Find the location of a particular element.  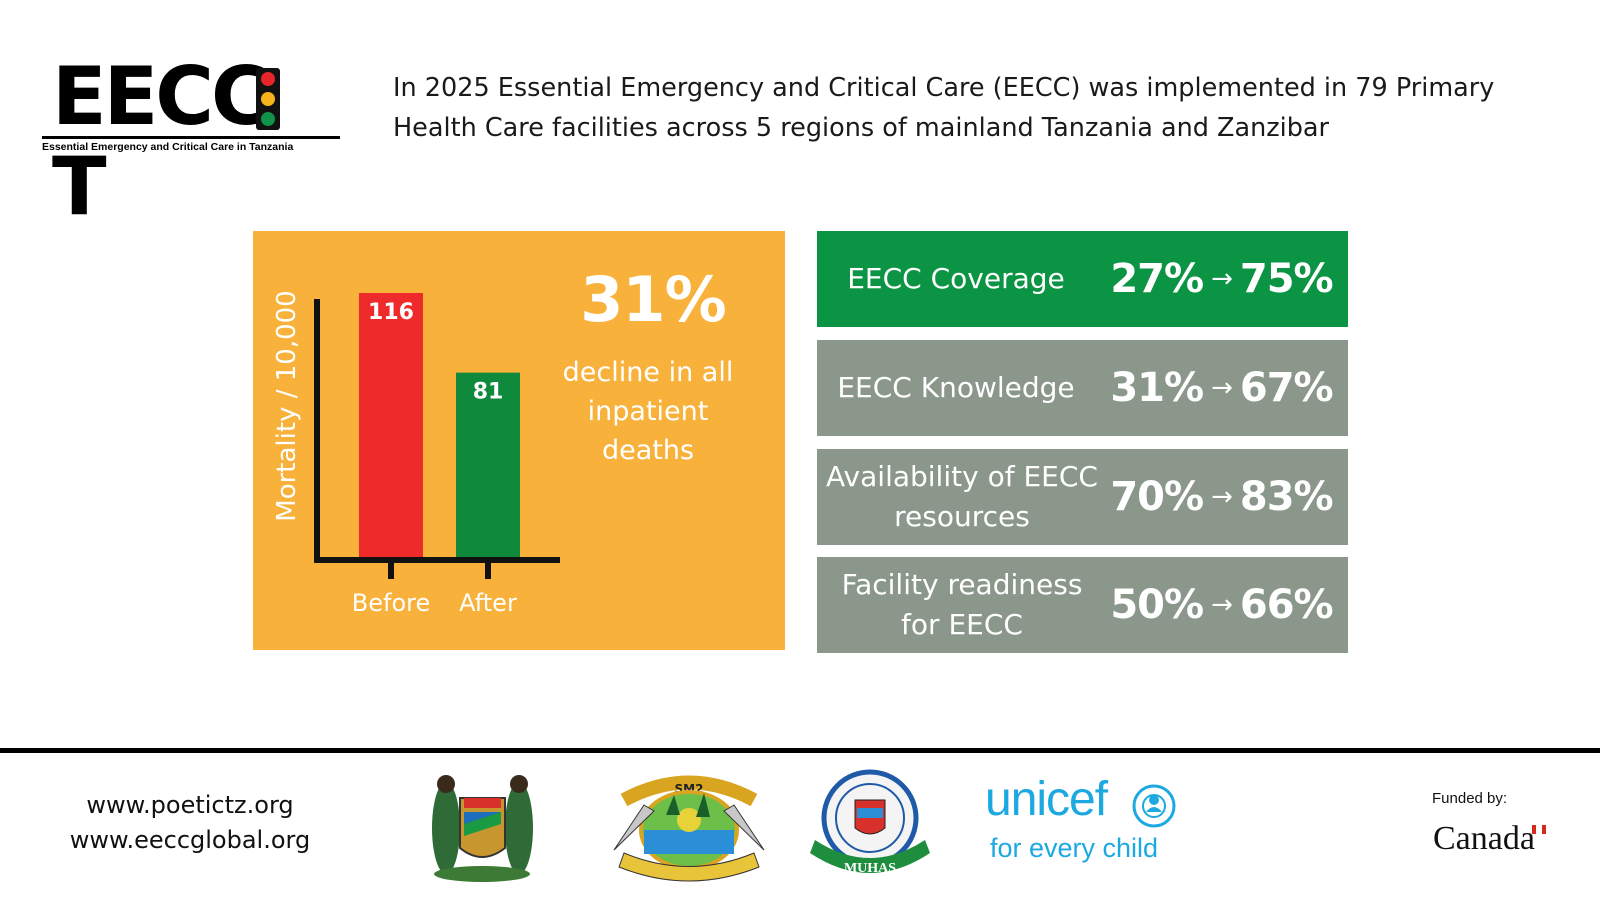

unicef-wordmark: unicef is located at coordinates (1046, 799).